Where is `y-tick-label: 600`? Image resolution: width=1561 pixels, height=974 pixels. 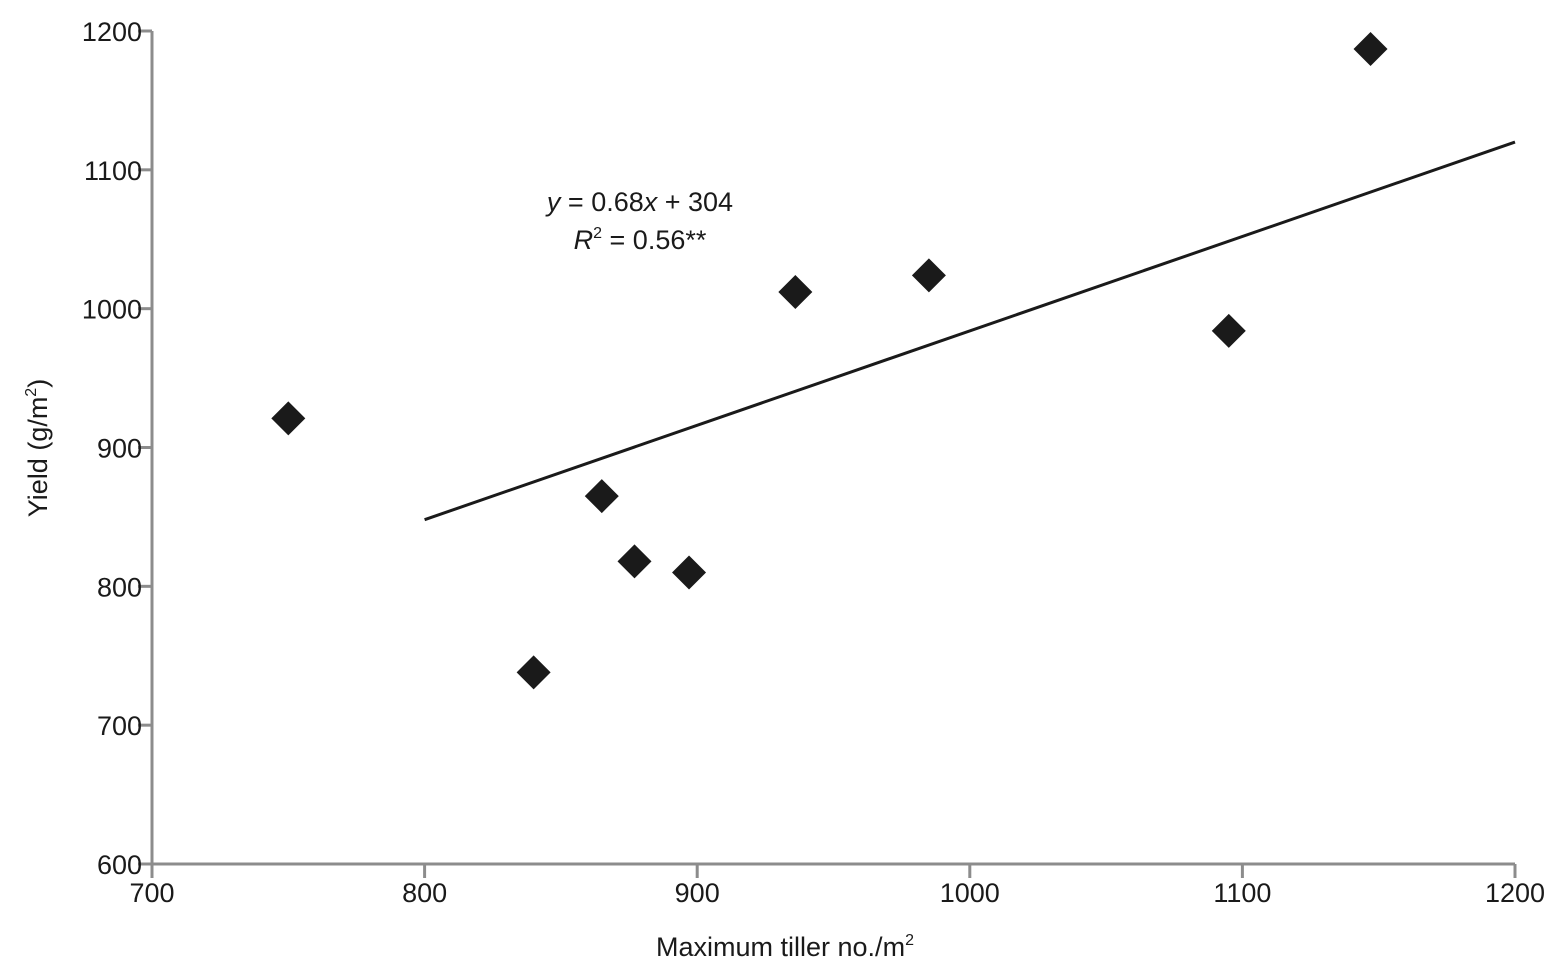 y-tick-label: 600 is located at coordinates (119, 865).